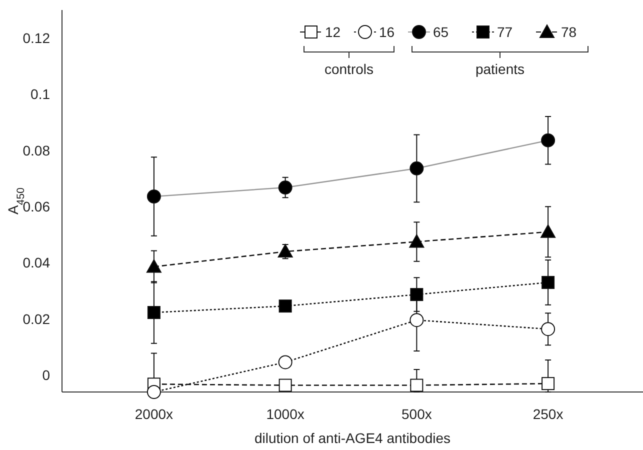 This screenshot has height=450, width=643. What do you see at coordinates (349, 69) in the screenshot?
I see `annotation: controls` at bounding box center [349, 69].